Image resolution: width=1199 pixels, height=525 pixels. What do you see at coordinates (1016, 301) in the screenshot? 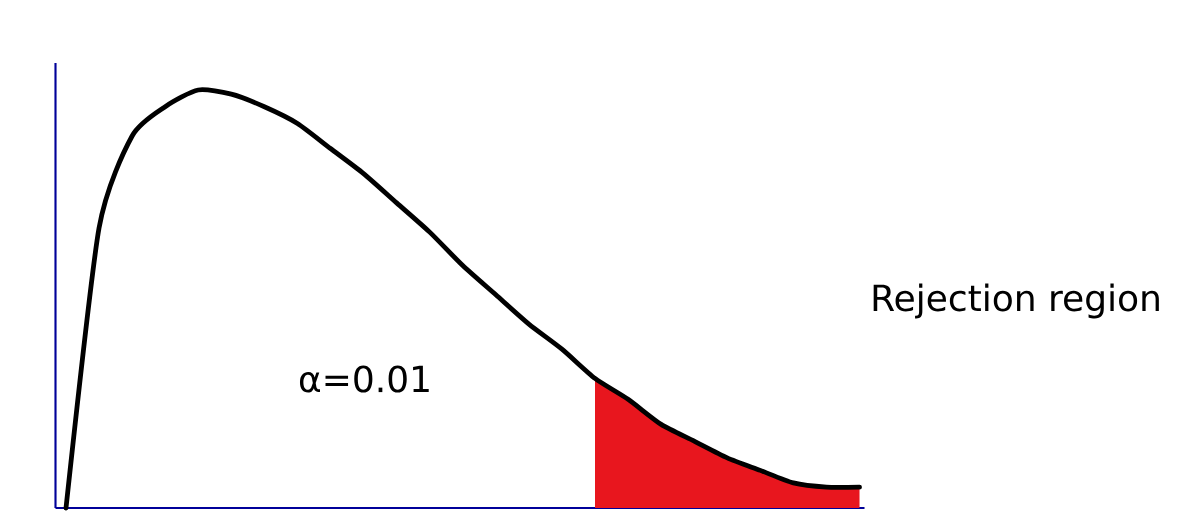
I see `text: Rejection region` at bounding box center [1016, 301].